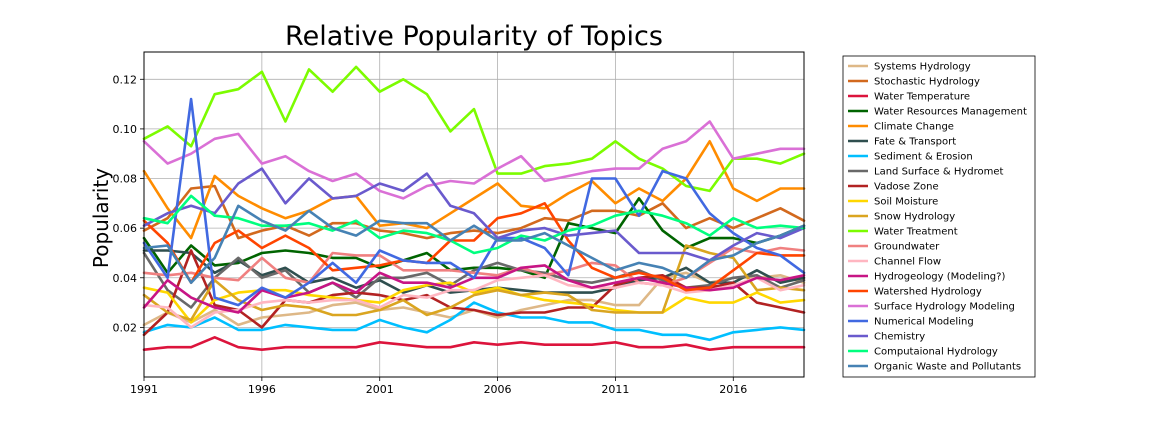 This screenshot has height=432, width=1152. Describe the element at coordinates (914, 127) in the screenshot. I see `legend-label: Climate Change` at that location.